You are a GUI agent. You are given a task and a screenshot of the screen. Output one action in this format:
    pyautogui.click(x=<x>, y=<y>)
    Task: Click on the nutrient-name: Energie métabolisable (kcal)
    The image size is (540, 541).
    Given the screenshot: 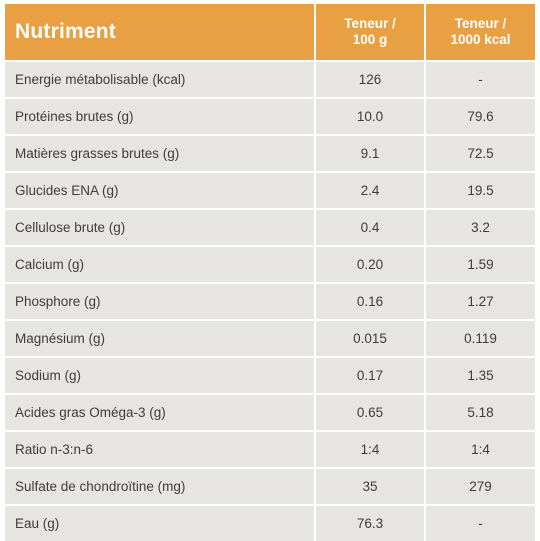 What is the action you would take?
    pyautogui.click(x=160, y=79)
    